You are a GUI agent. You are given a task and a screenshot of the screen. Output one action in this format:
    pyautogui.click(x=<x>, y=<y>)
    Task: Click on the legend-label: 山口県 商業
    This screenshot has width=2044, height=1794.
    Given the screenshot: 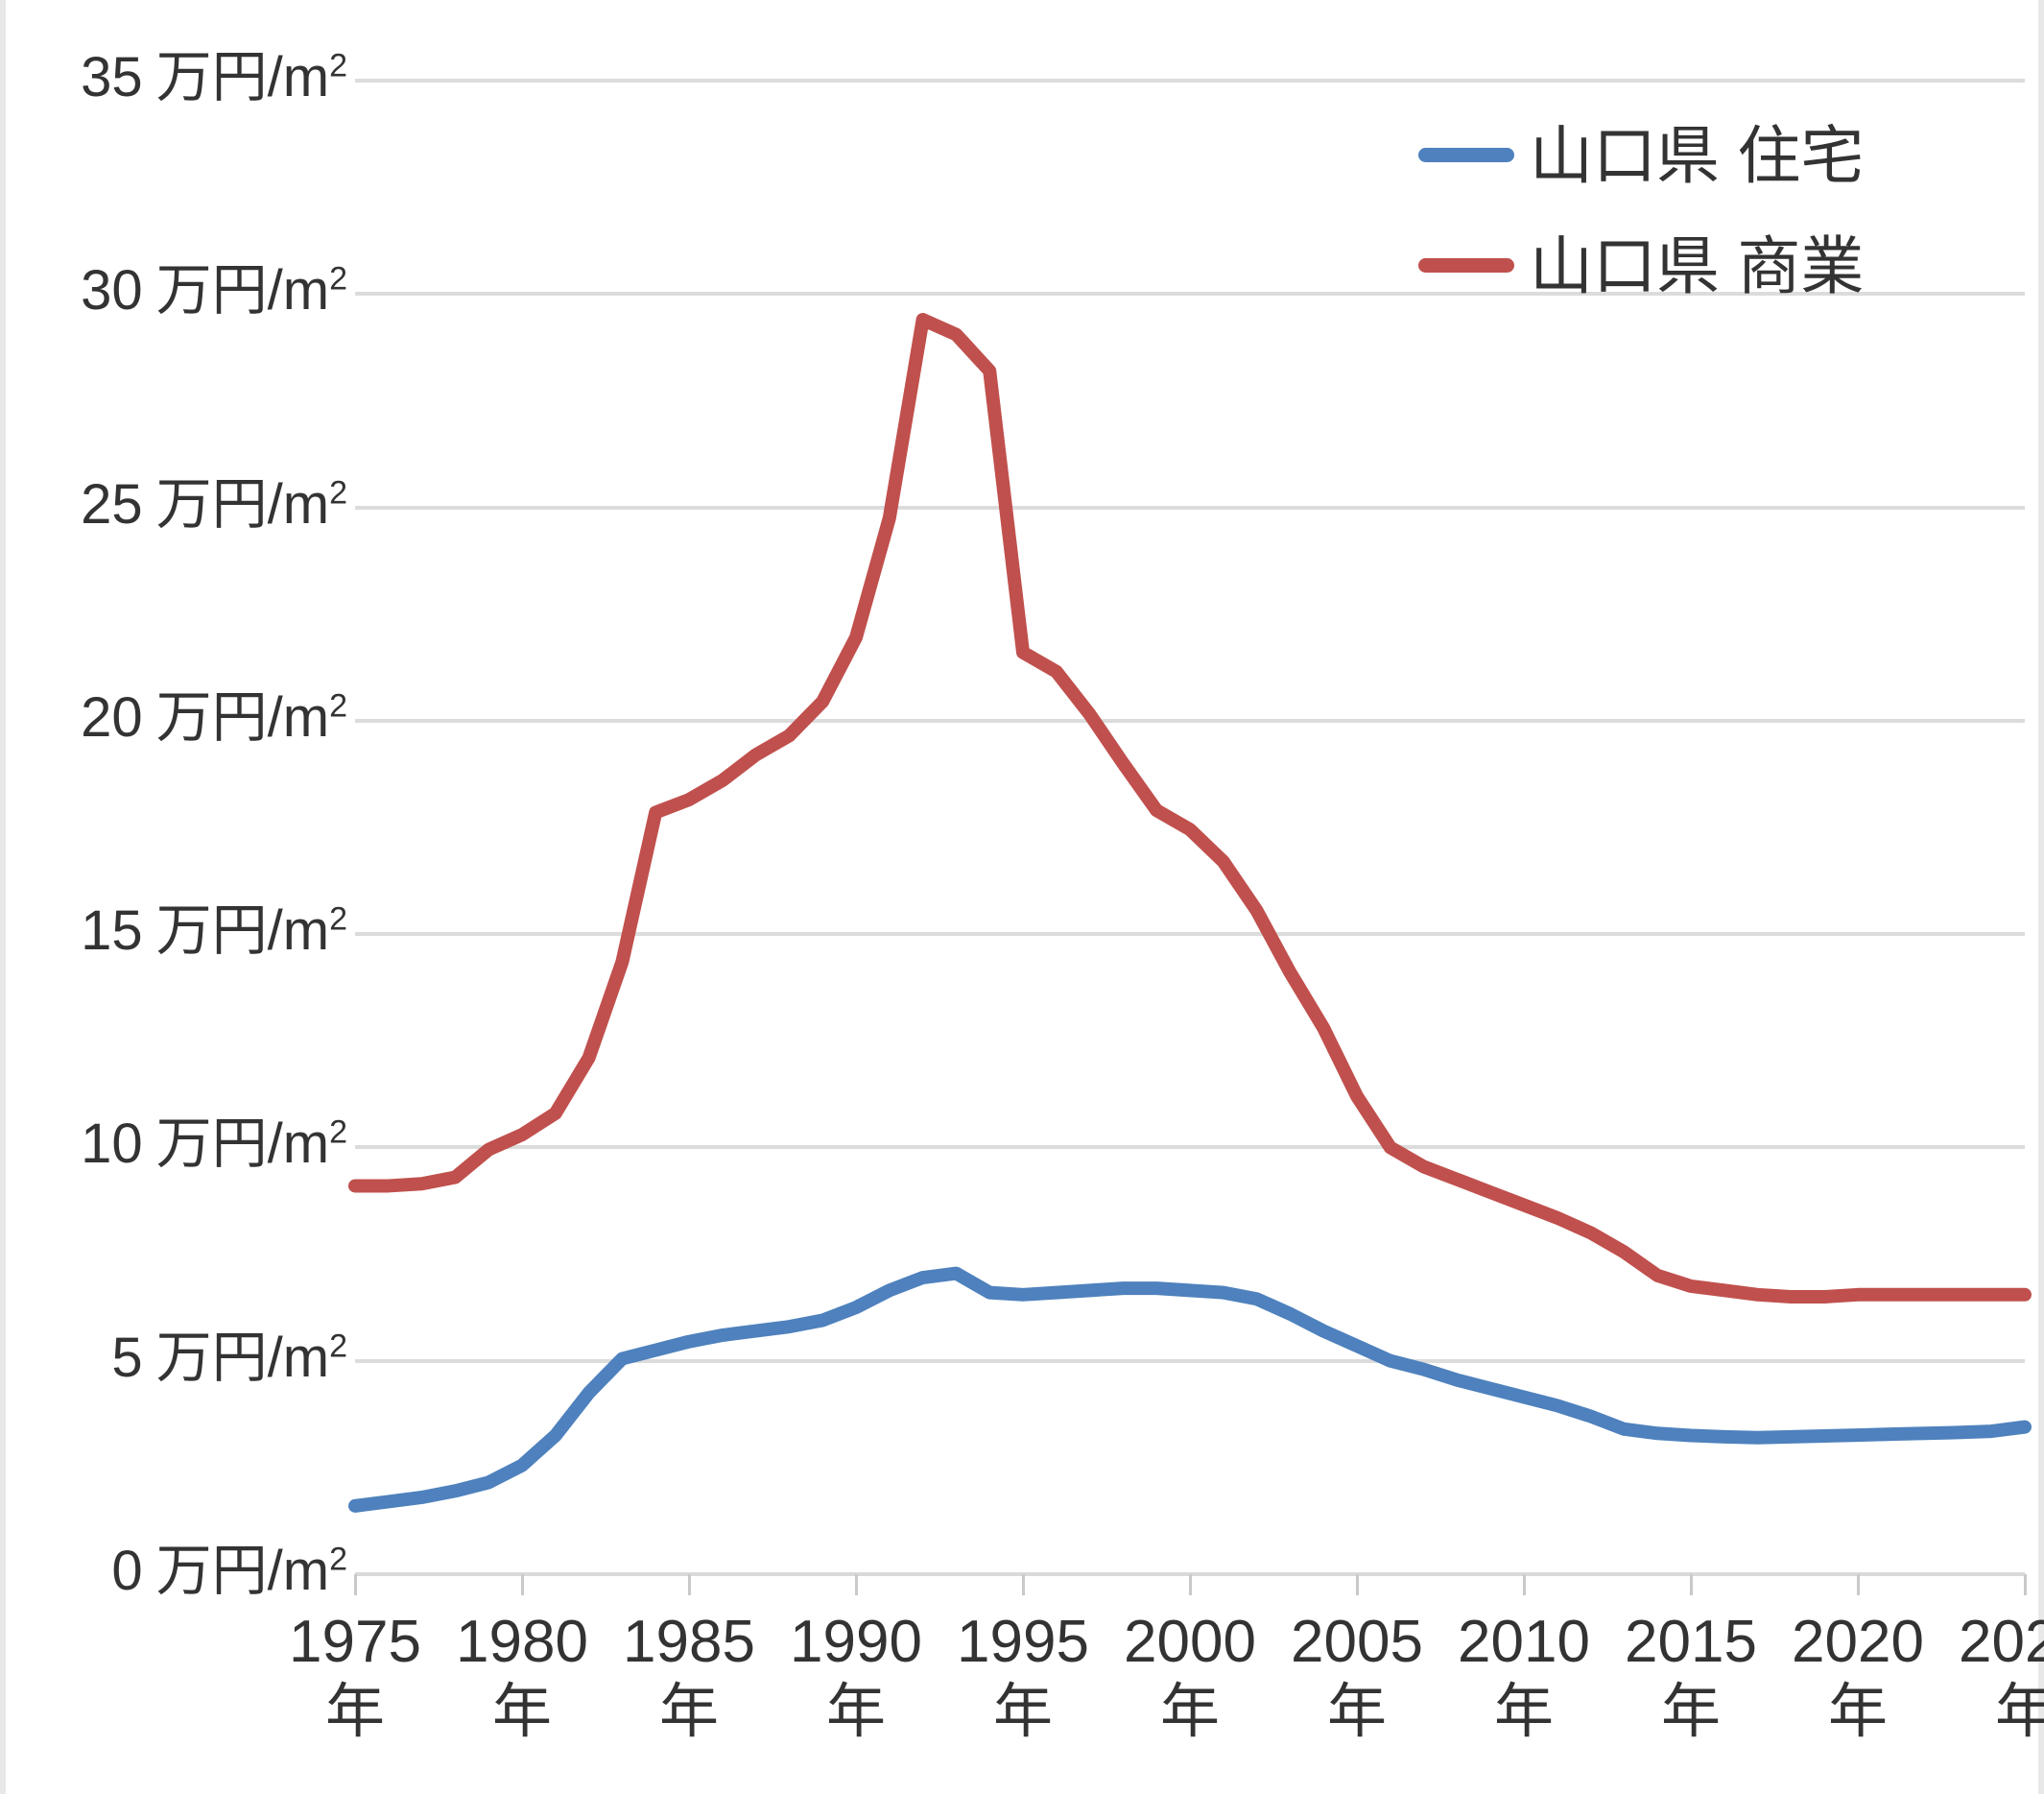 What is the action you would take?
    pyautogui.click(x=1697, y=265)
    